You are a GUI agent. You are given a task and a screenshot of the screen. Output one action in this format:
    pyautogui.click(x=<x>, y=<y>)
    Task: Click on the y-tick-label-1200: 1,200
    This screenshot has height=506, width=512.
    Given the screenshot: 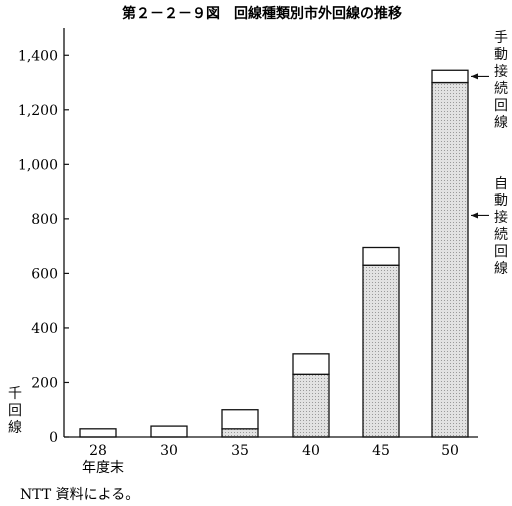 What is the action you would take?
    pyautogui.click(x=38, y=111)
    